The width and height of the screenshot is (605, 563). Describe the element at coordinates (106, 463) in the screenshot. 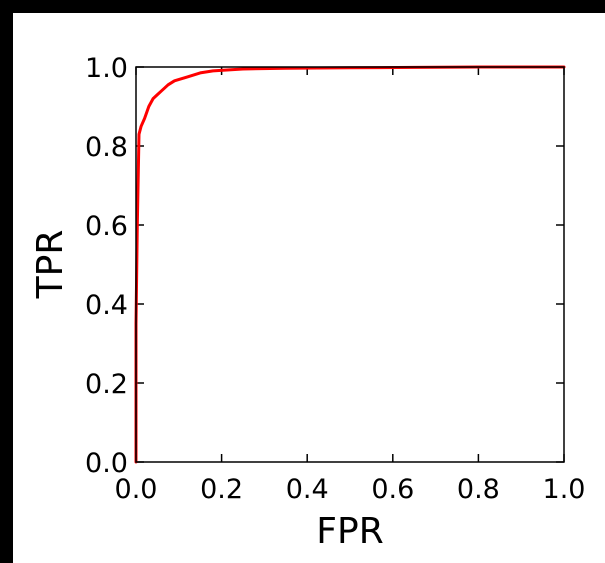

I see `y-tick-label: 0.0` at that location.